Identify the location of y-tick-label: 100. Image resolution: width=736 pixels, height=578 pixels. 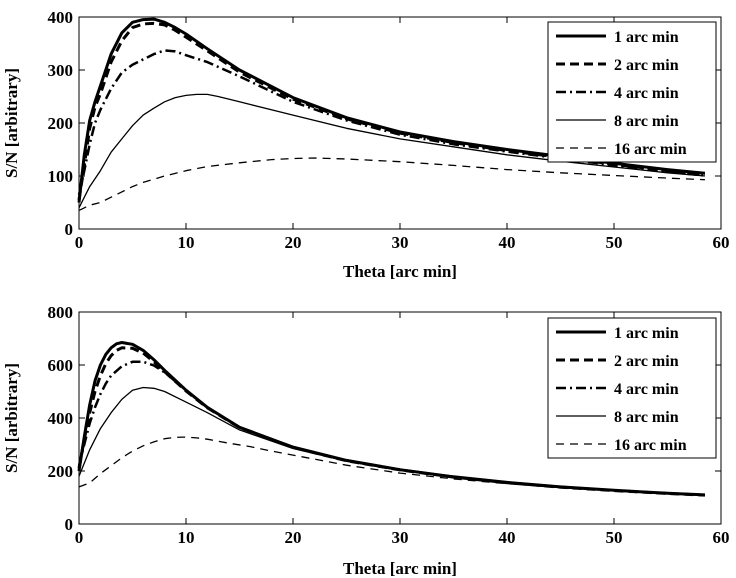
(61, 176).